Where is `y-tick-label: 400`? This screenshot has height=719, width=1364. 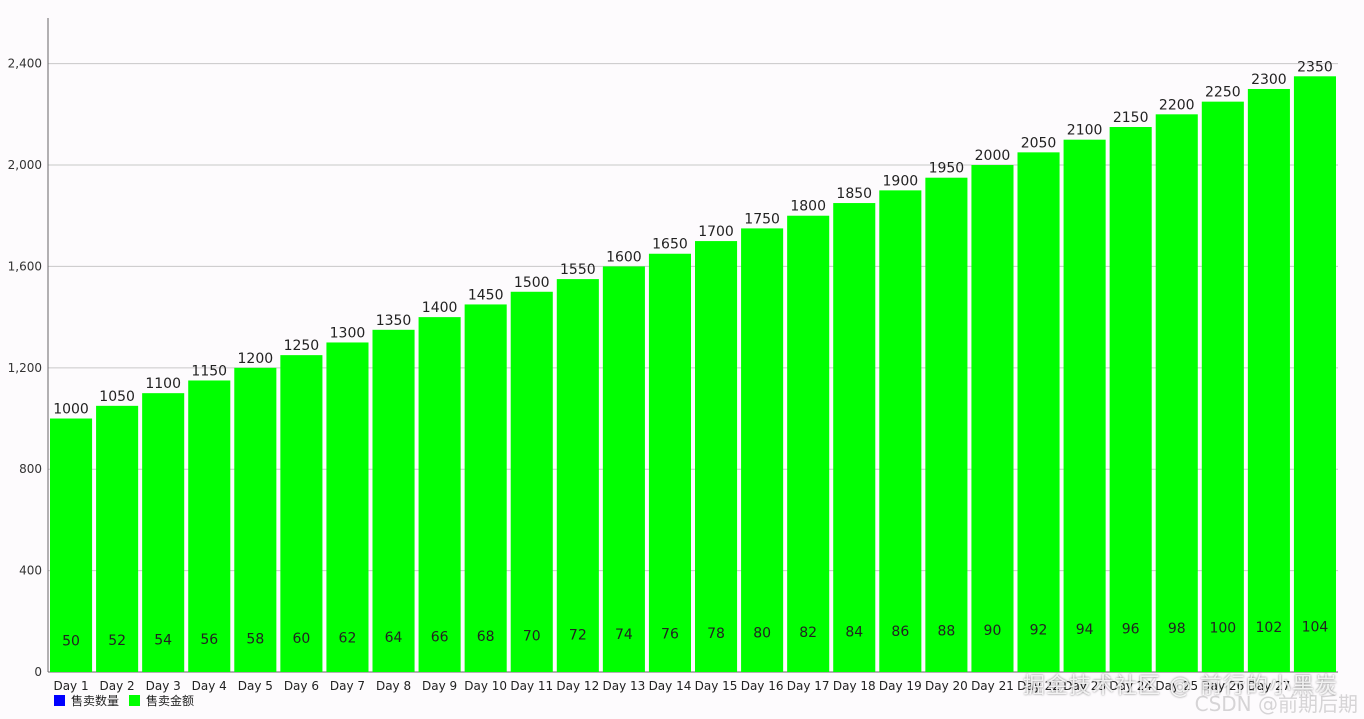
y-tick-label: 400 is located at coordinates (30, 571).